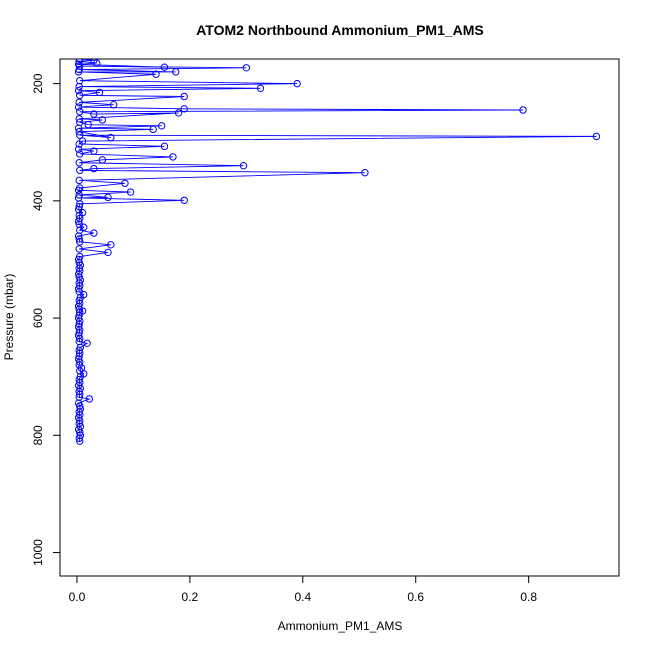  Describe the element at coordinates (340, 30) in the screenshot. I see `chart-title: ATOM2 Northbound Ammonium_PM1_AMS` at that location.